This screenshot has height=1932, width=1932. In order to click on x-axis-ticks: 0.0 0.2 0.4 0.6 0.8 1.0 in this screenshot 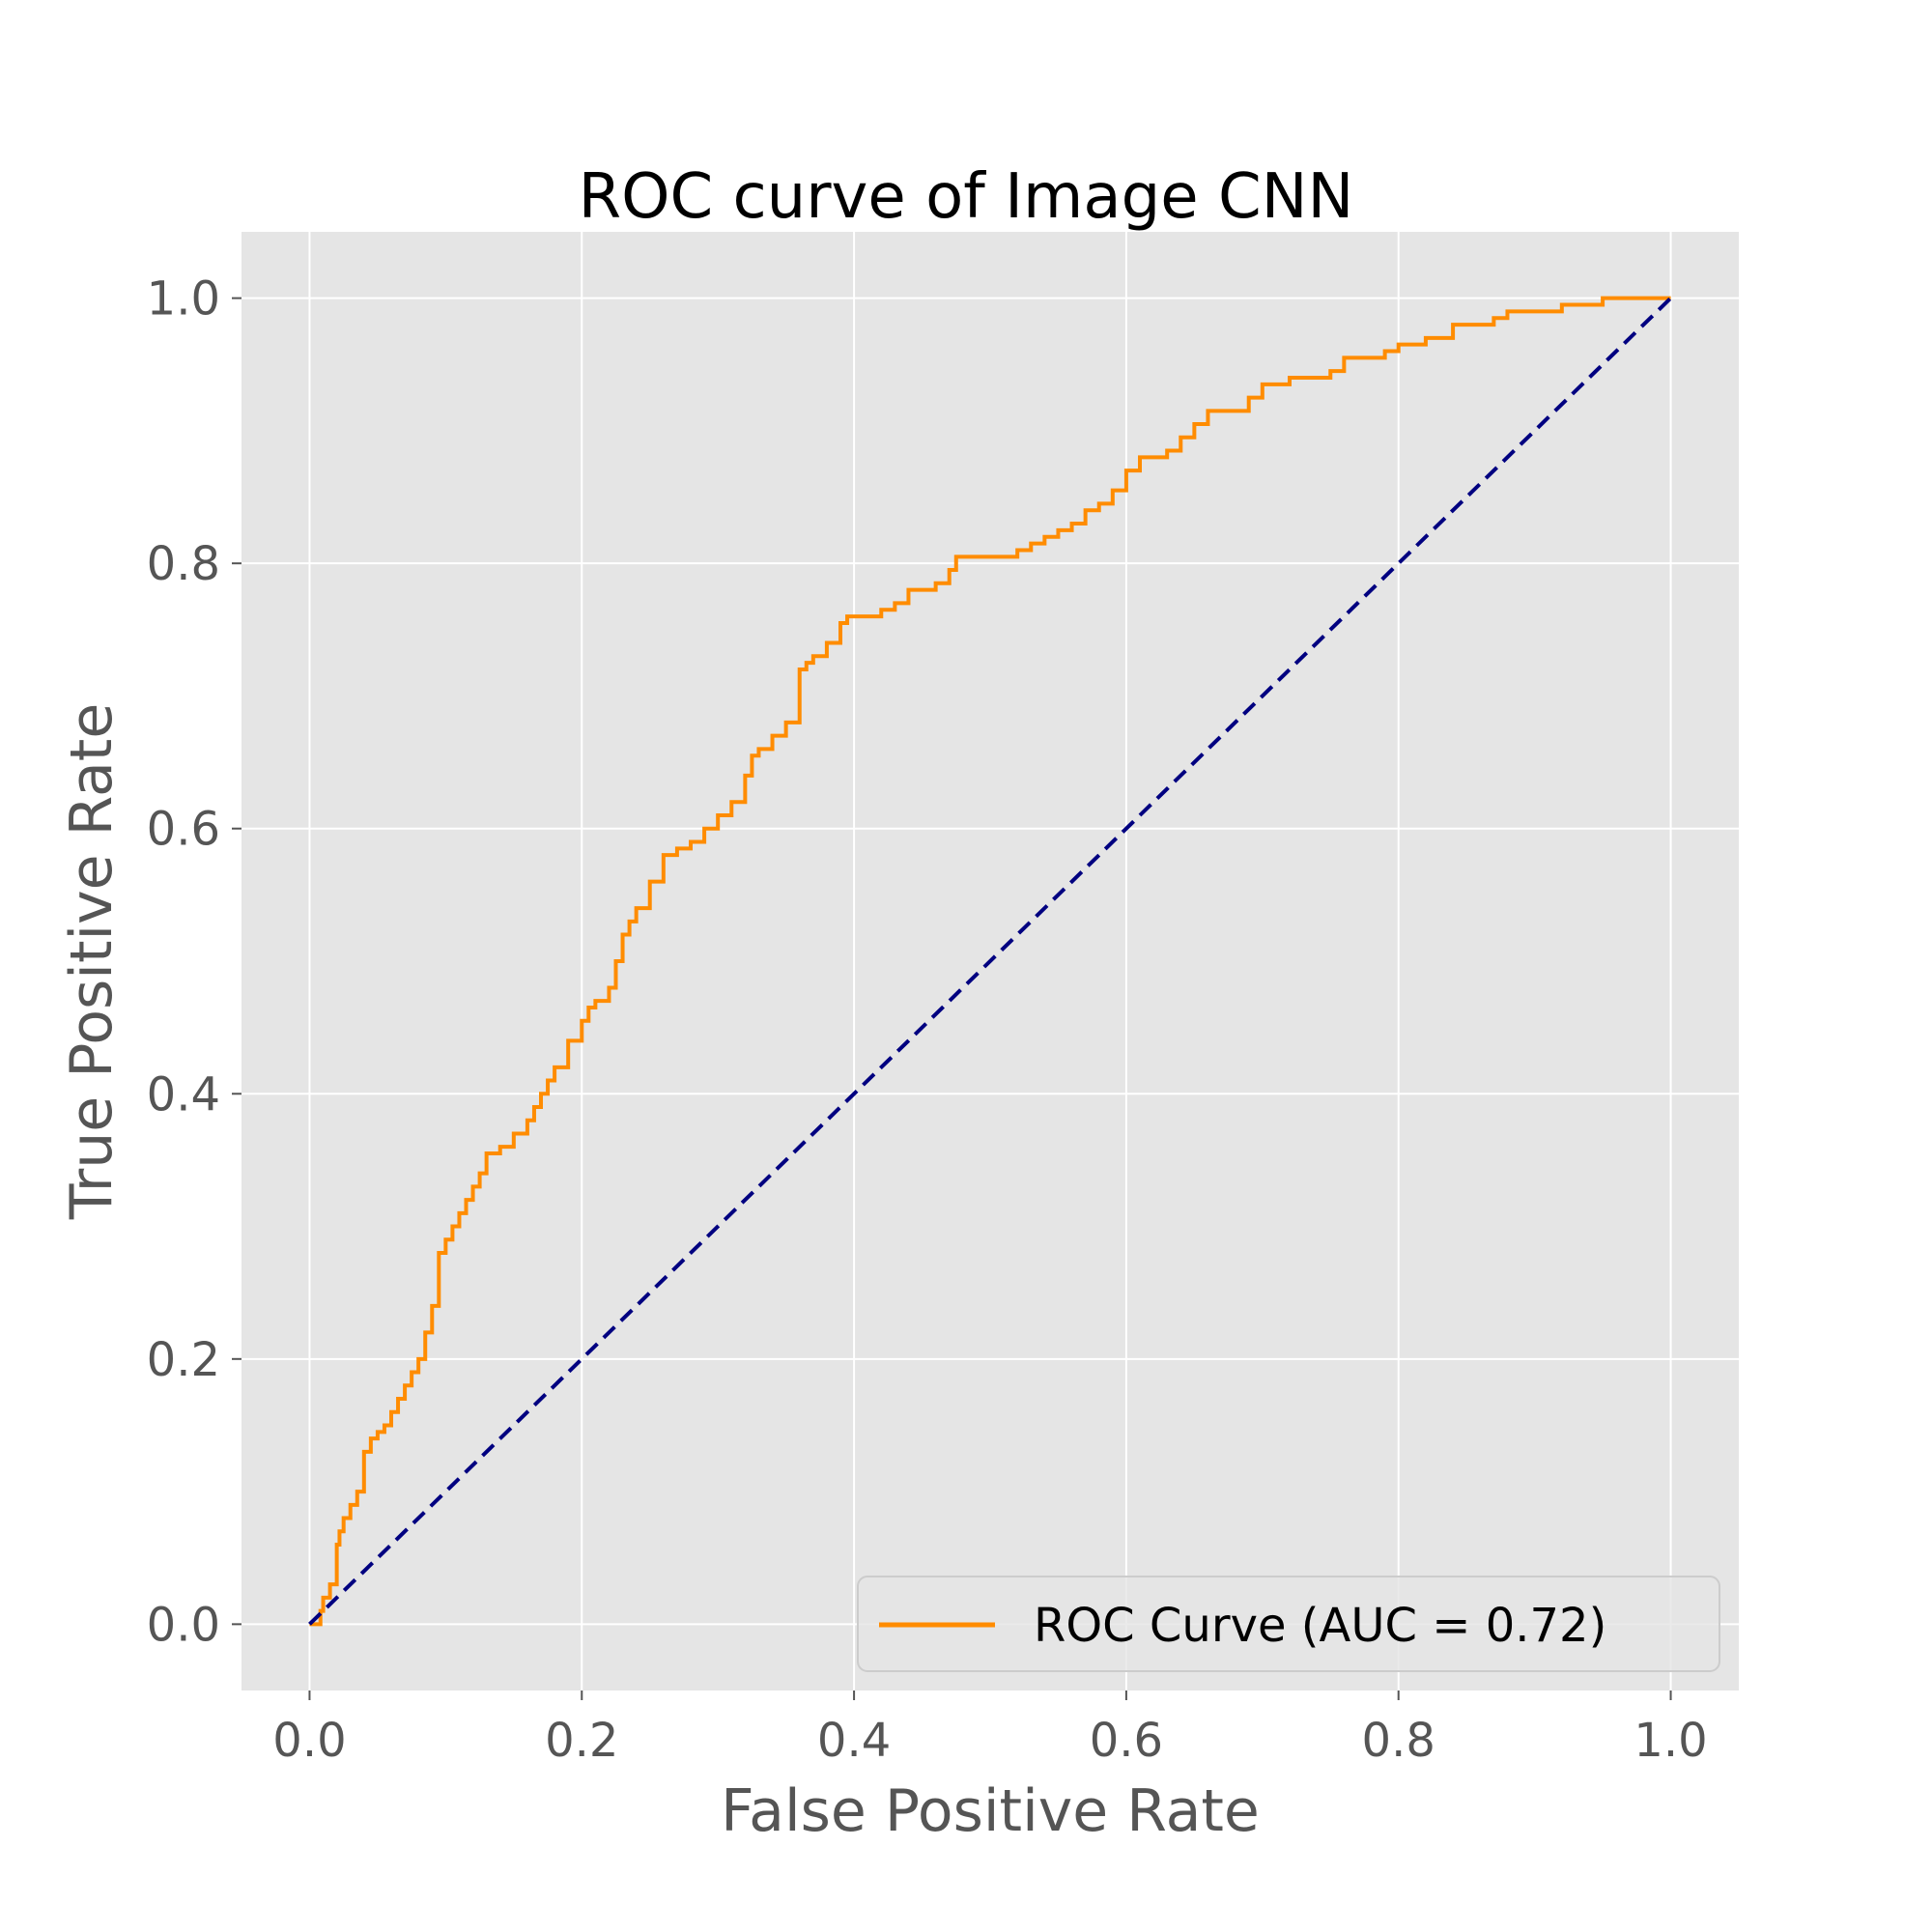, I will do `click(990, 1729)`.